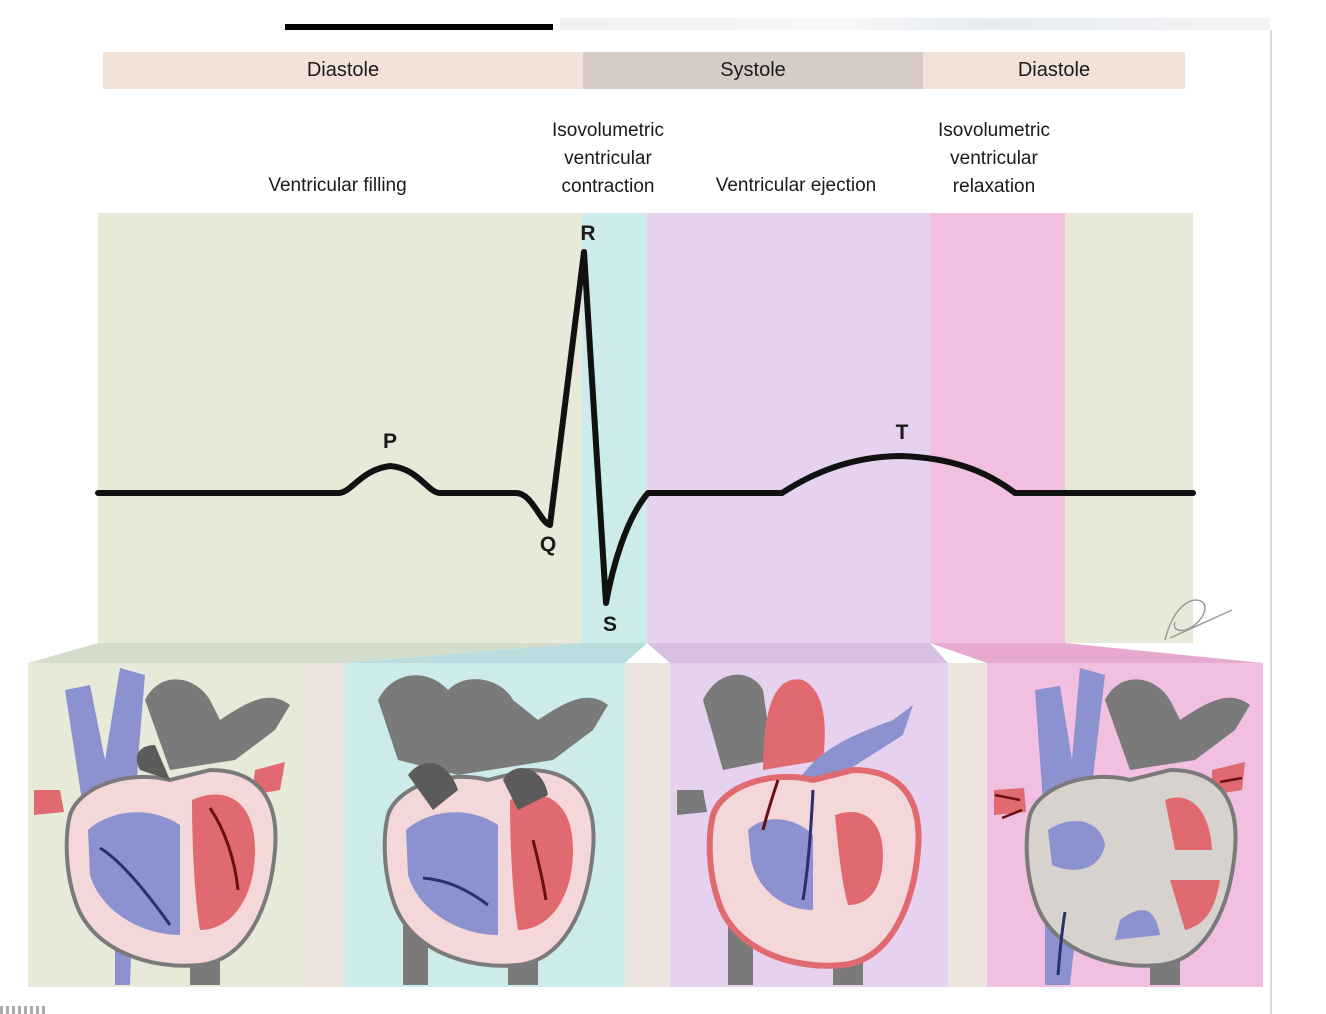  Describe the element at coordinates (1122, 826) in the screenshot. I see `heart-relaxation-illustration` at that location.